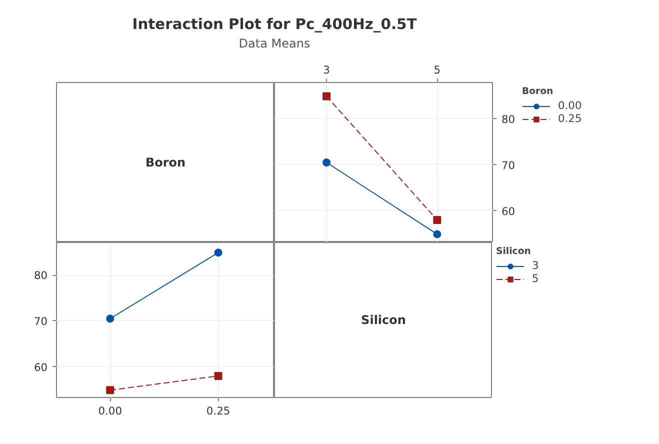  Describe the element at coordinates (570, 118) in the screenshot. I see `legend-label: 0.25` at that location.